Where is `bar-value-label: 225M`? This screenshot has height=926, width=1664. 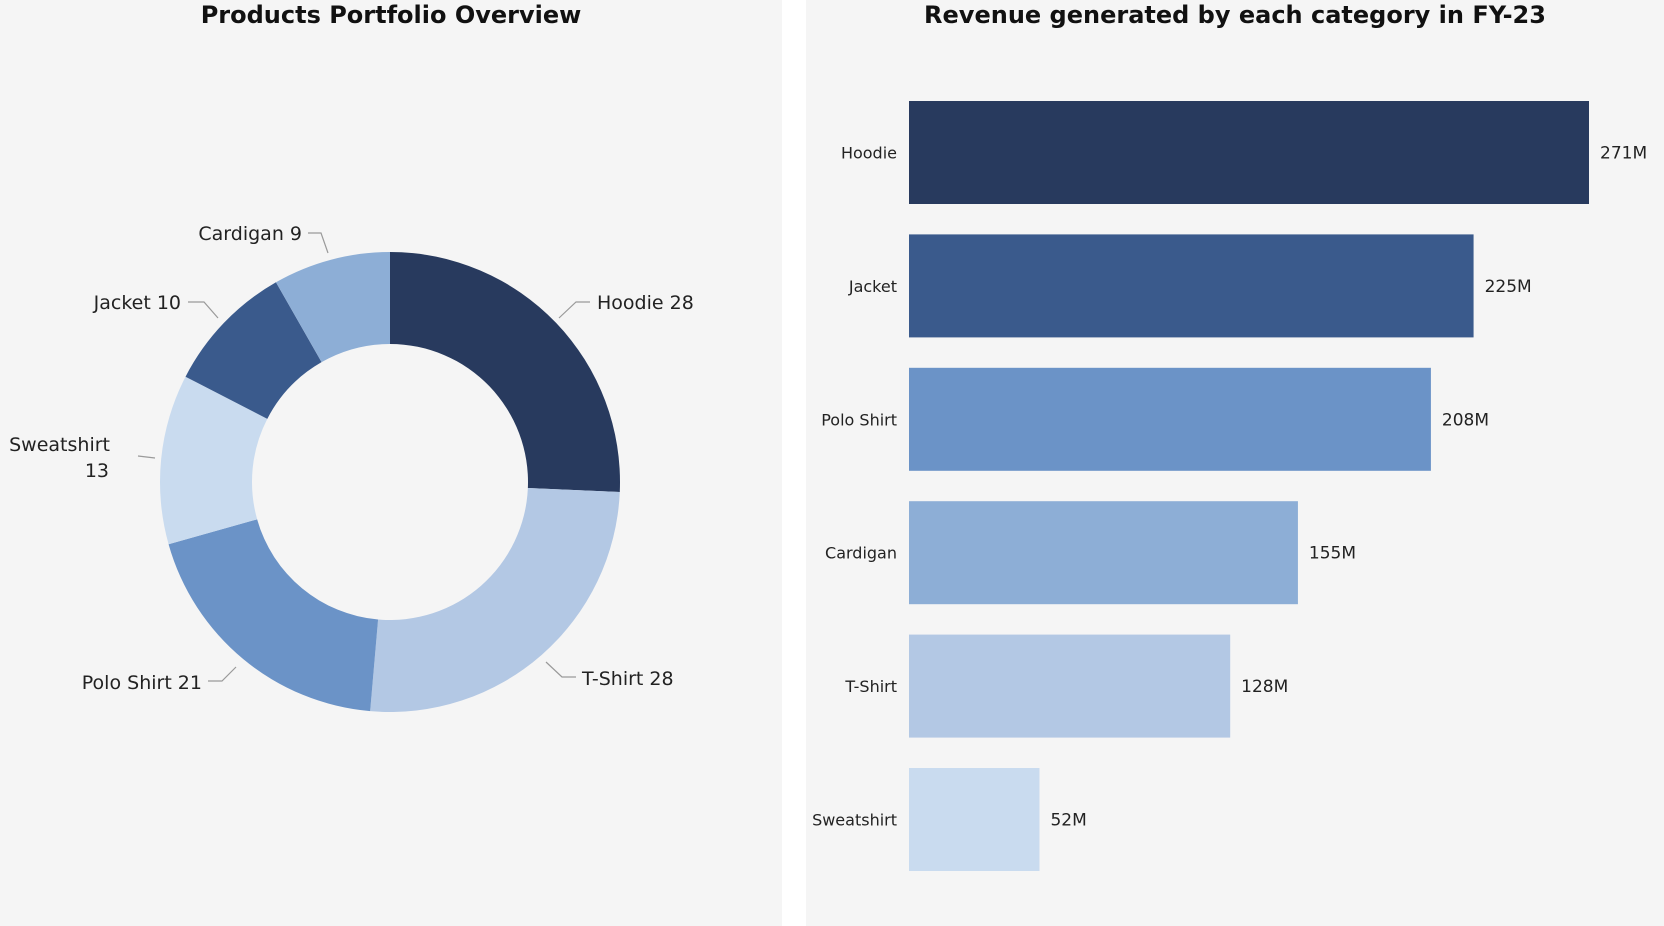 bar-value-label: 225M is located at coordinates (1508, 287).